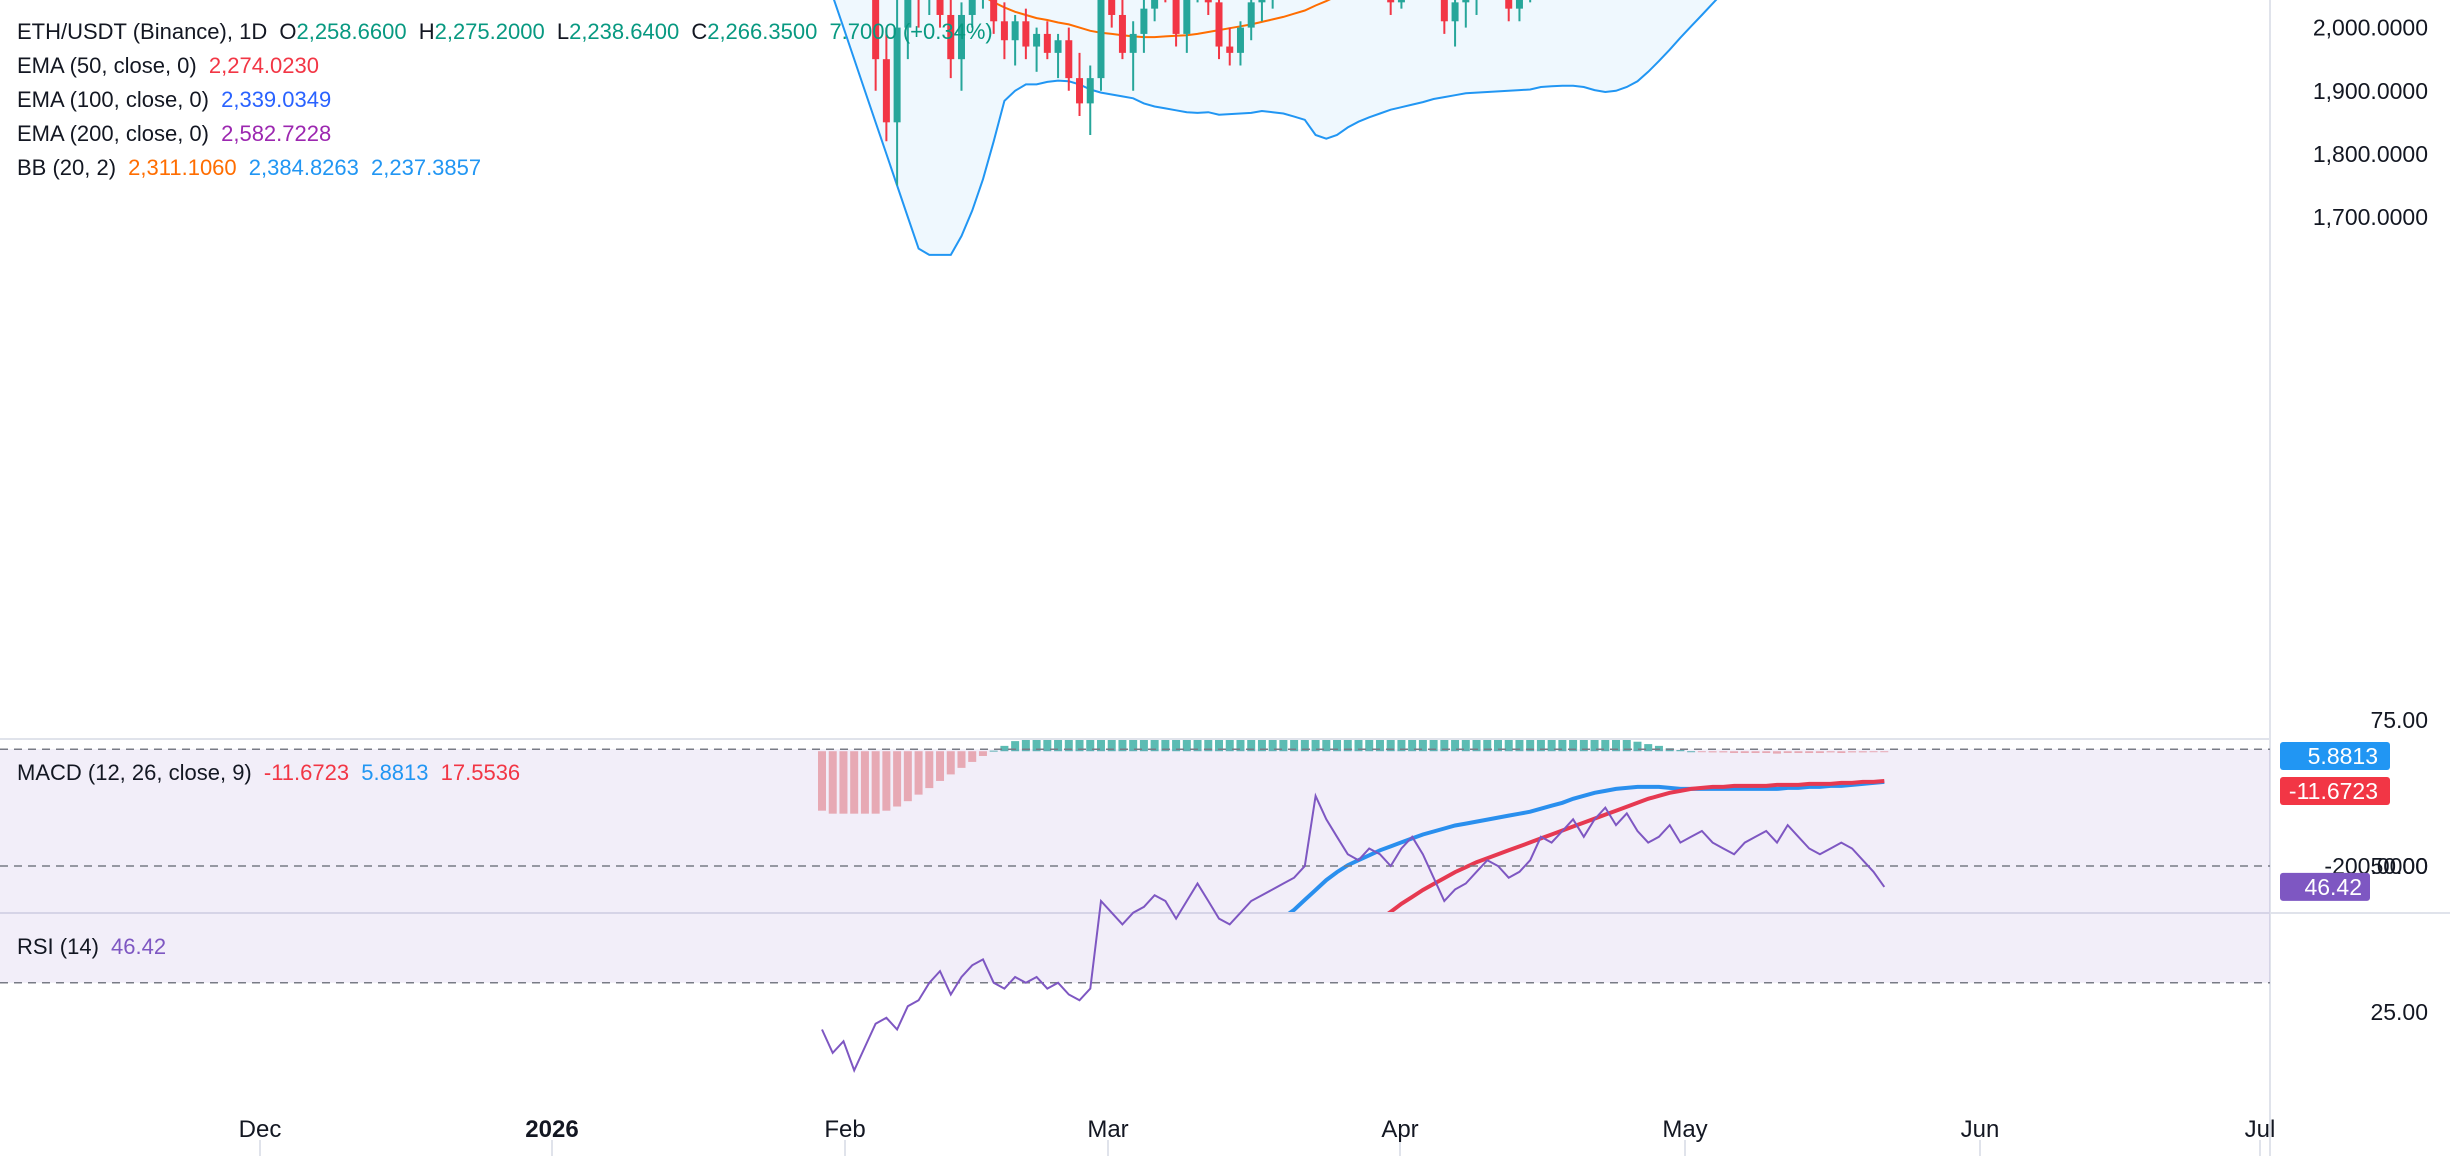 This screenshot has height=1156, width=2450. What do you see at coordinates (1353, 128) in the screenshot?
I see `bb-lower-line` at bounding box center [1353, 128].